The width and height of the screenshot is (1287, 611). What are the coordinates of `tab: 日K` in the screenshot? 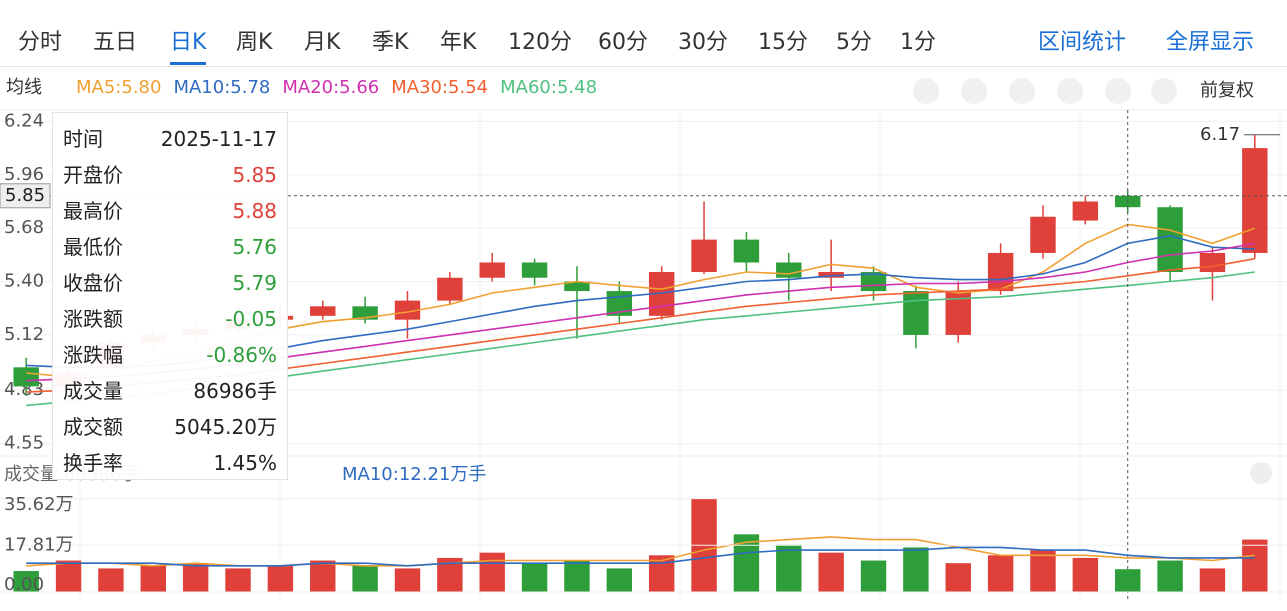 It's located at (188, 44).